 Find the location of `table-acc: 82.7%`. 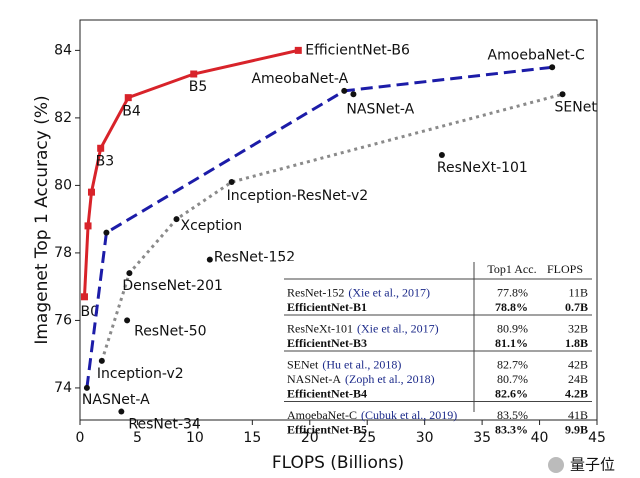

table-acc: 82.7% is located at coordinates (512, 364).